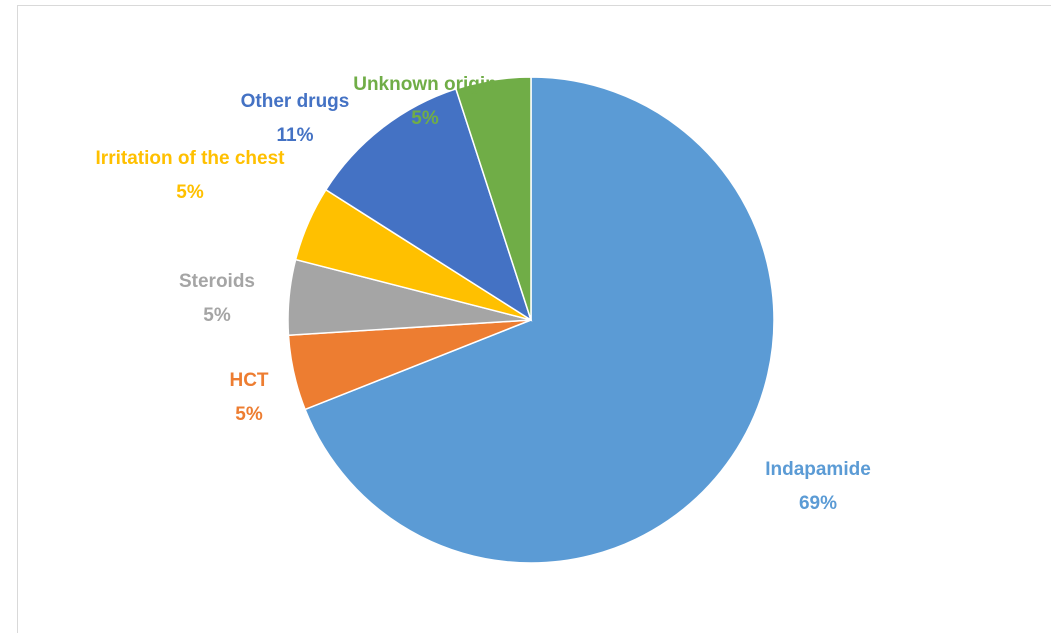 This screenshot has width=1051, height=633. What do you see at coordinates (818, 469) in the screenshot?
I see `label-name: Indapamide` at bounding box center [818, 469].